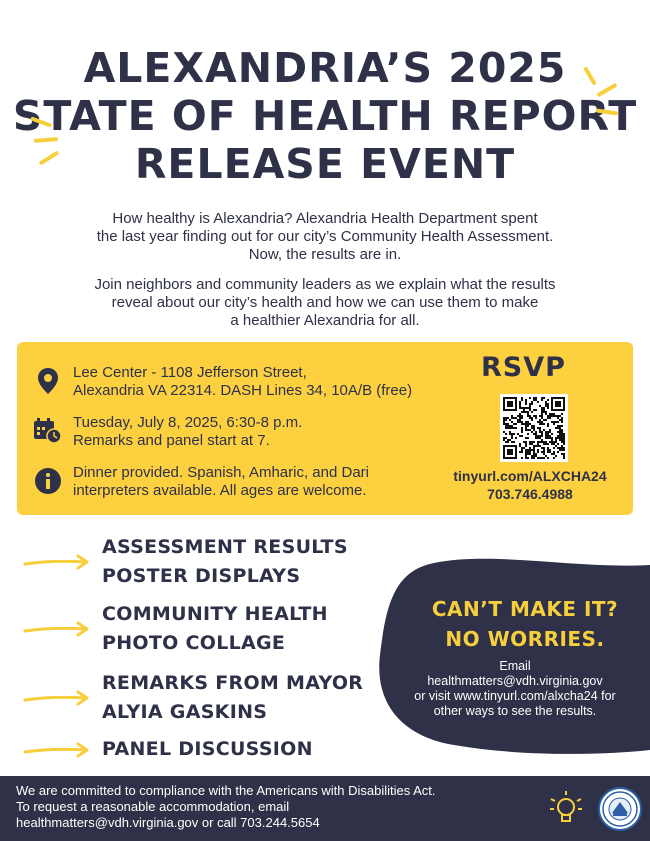 The image size is (650, 841). What do you see at coordinates (515, 681) in the screenshot?
I see `contact-email-link: healthmatters@vdh.virginia.gov` at bounding box center [515, 681].